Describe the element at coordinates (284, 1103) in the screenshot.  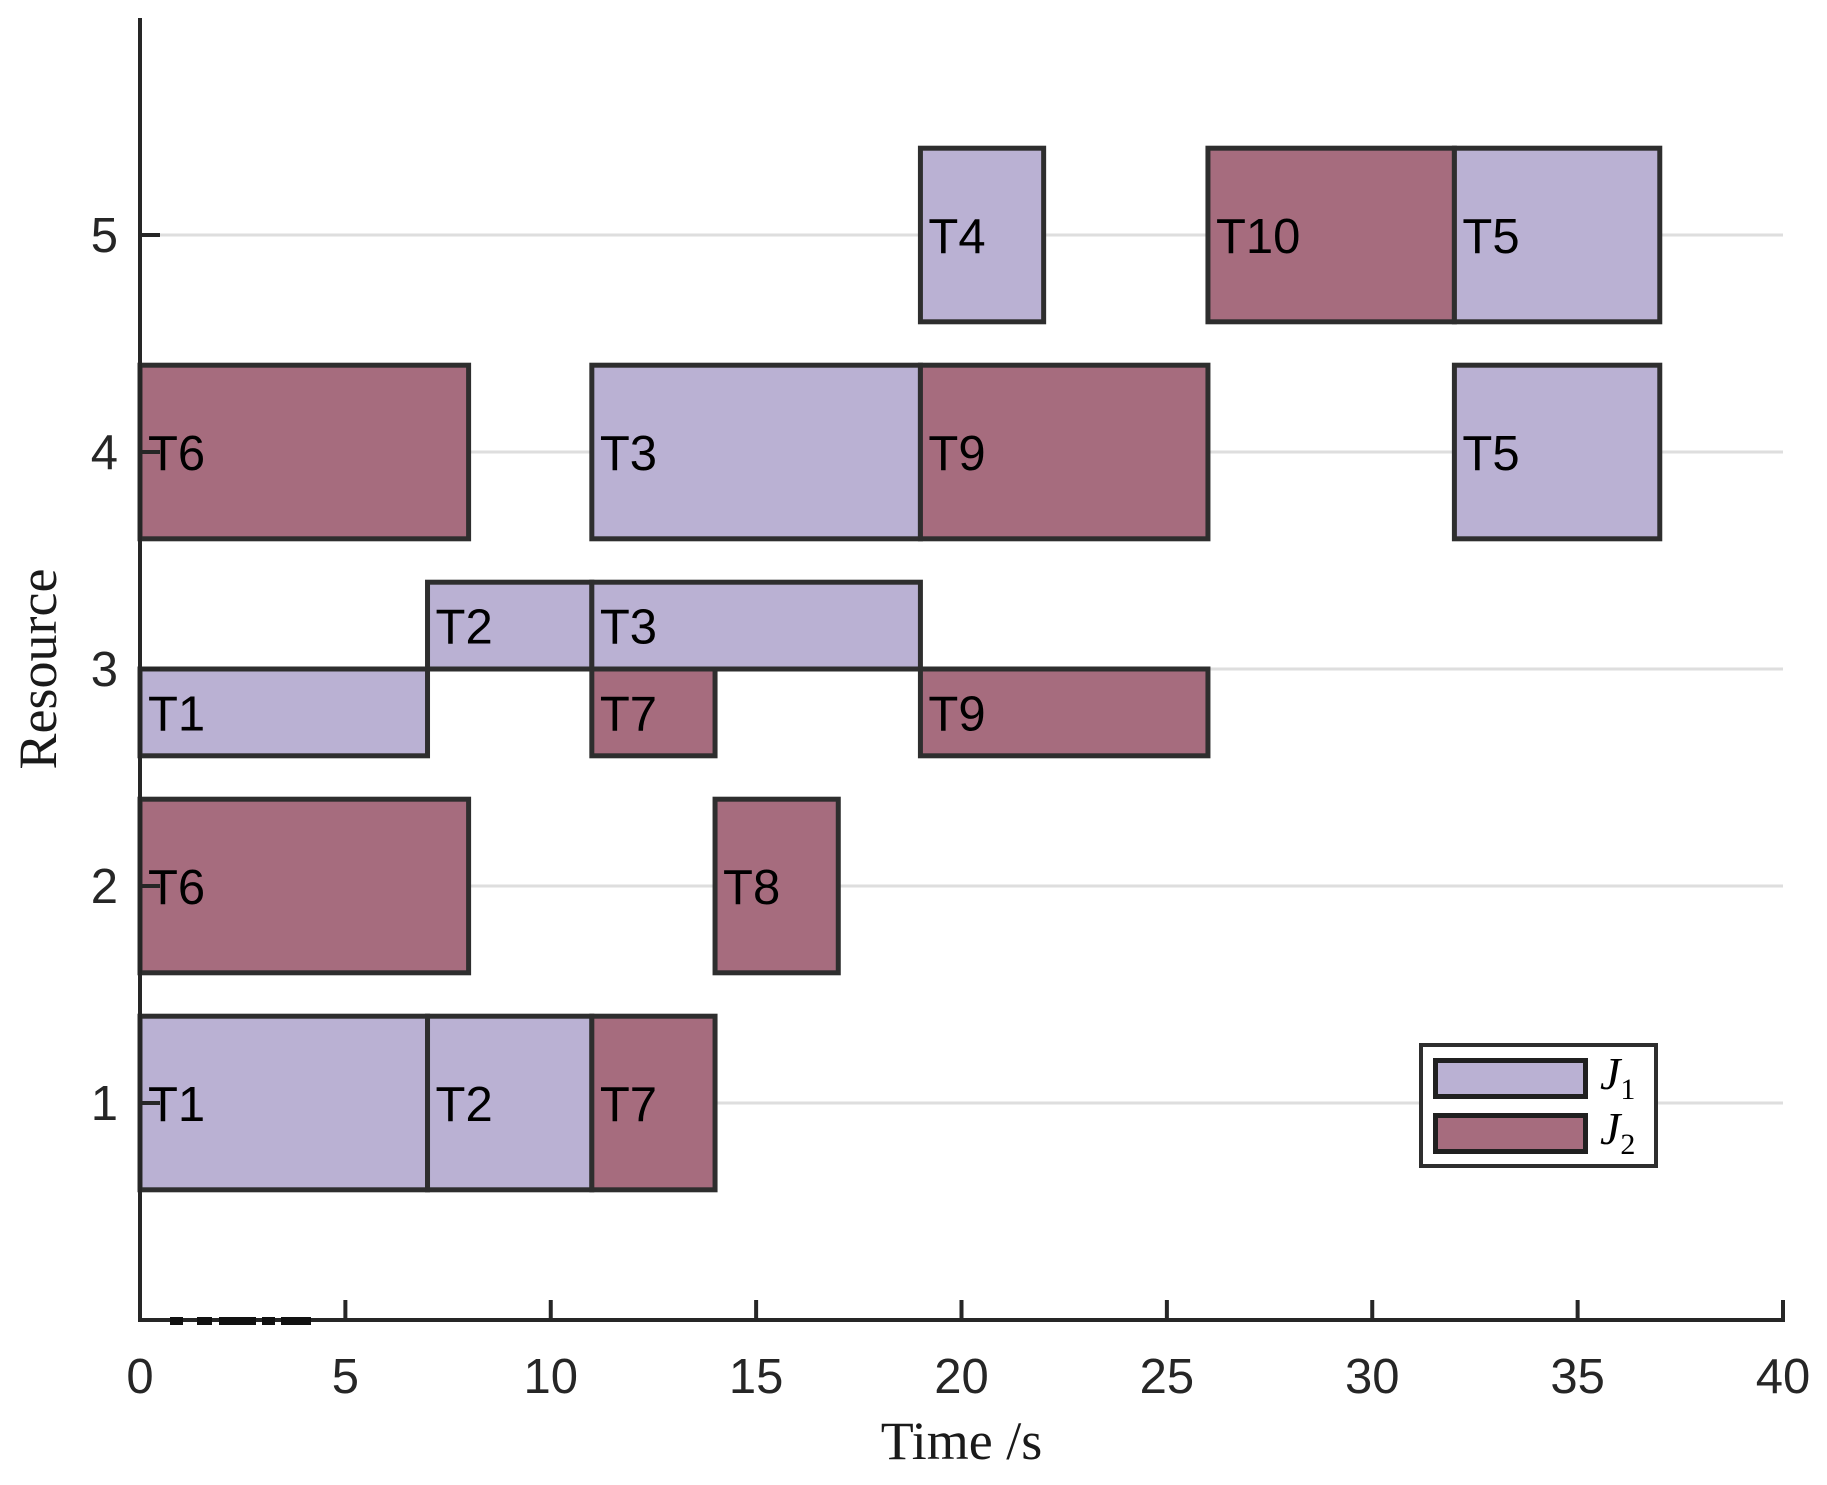
I see `task-bar-t1-r1` at that location.